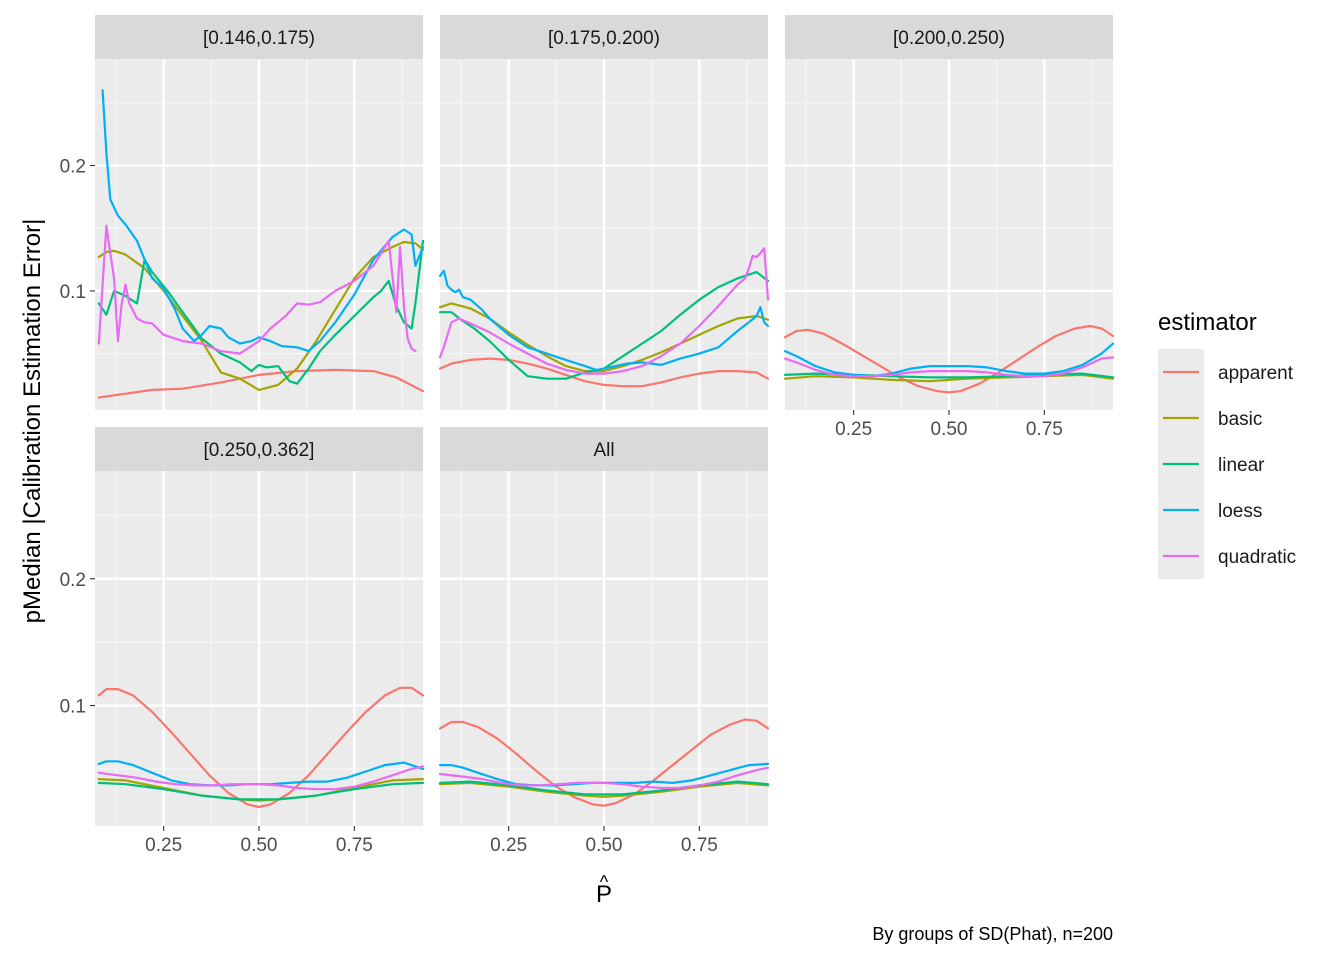 The image size is (1344, 960). I want to click on facet-strip-label: [0.175,0.200), so click(604, 38).